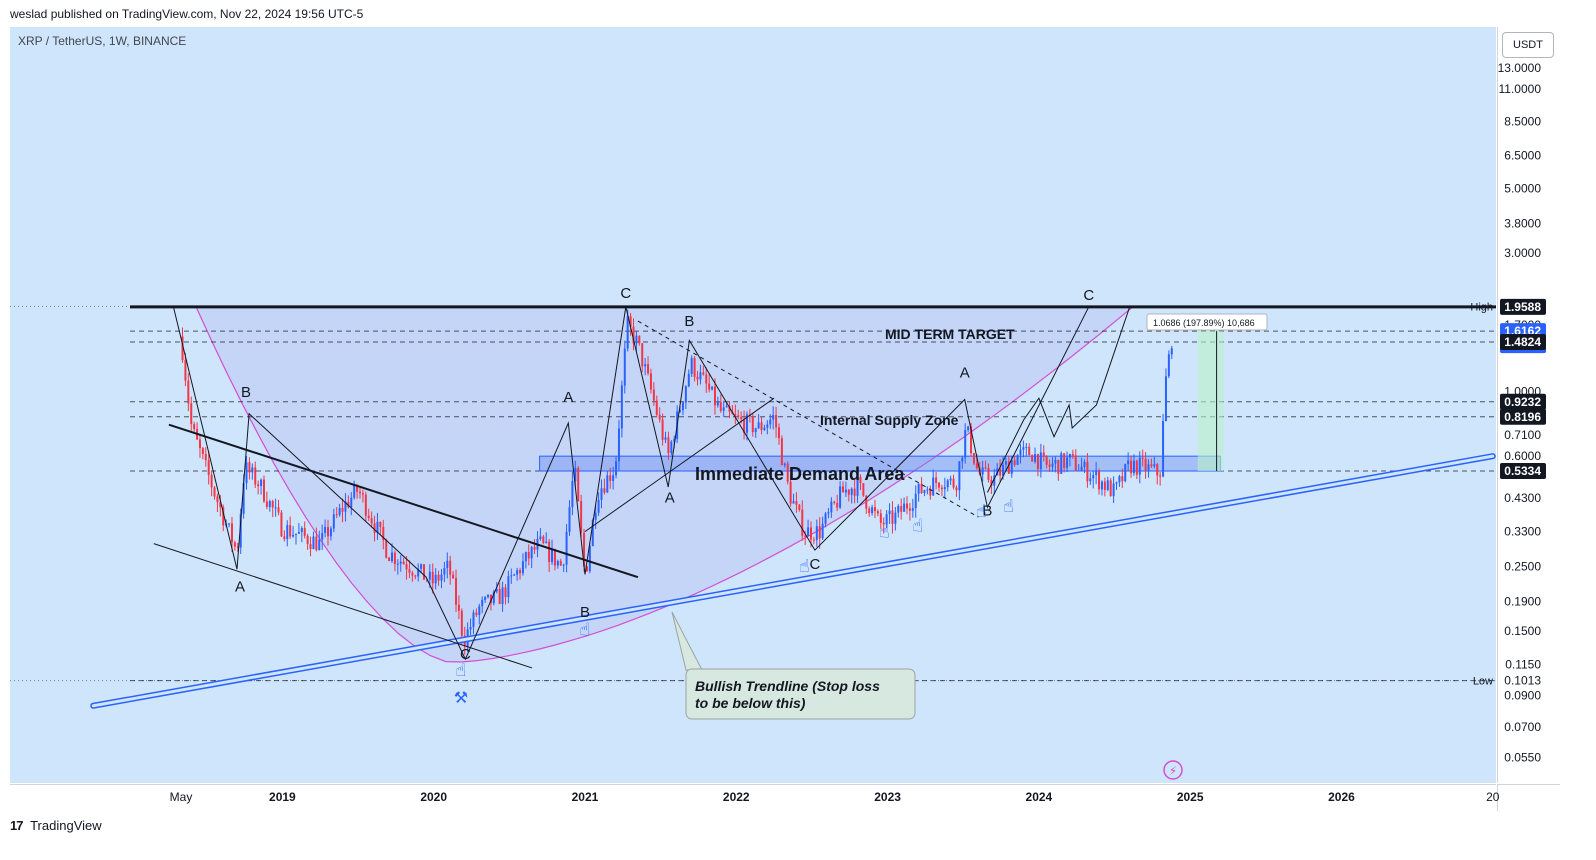  Describe the element at coordinates (1523, 665) in the screenshot. I see `price-tick-label: 0.1150` at that location.